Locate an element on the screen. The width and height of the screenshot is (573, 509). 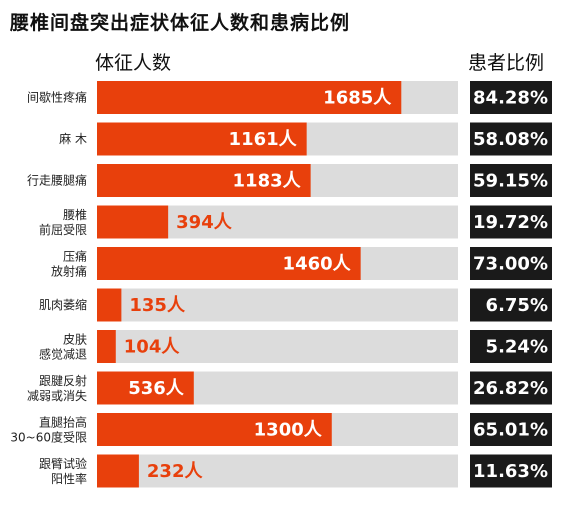
bar-value-label: 135人 is located at coordinates (157, 305).